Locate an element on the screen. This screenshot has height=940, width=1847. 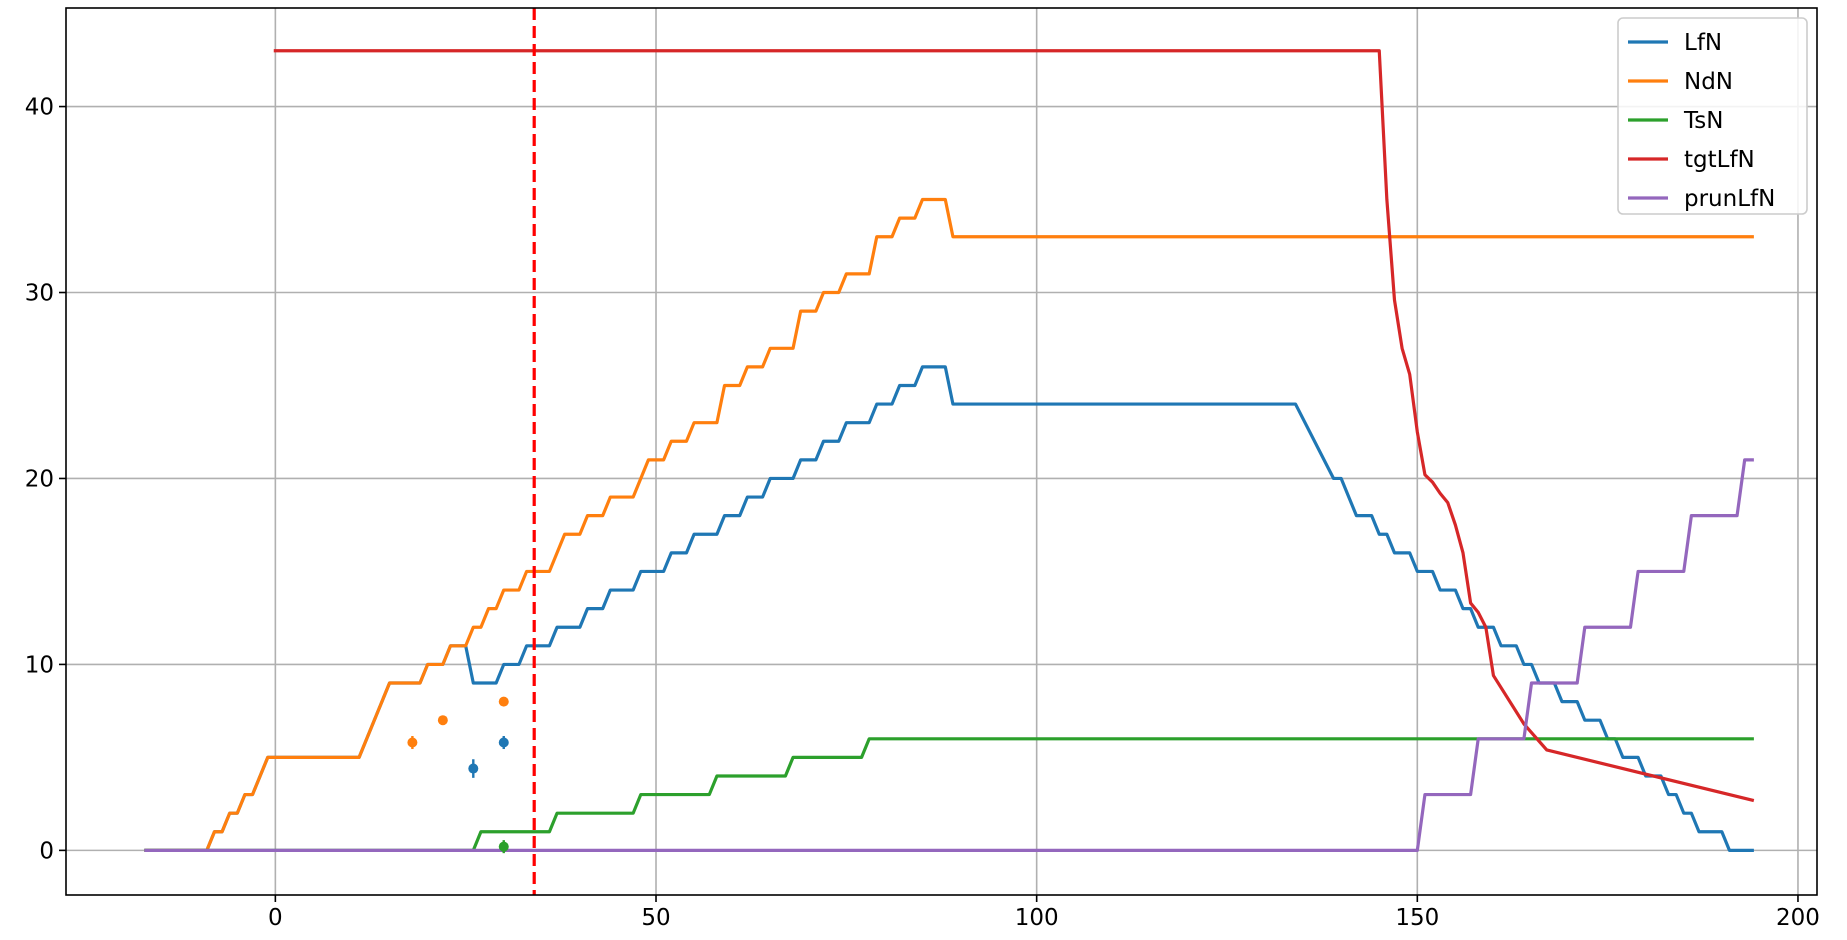
legend: LfN NdN TsN tgtLfN prunLfN is located at coordinates (1712, 116).